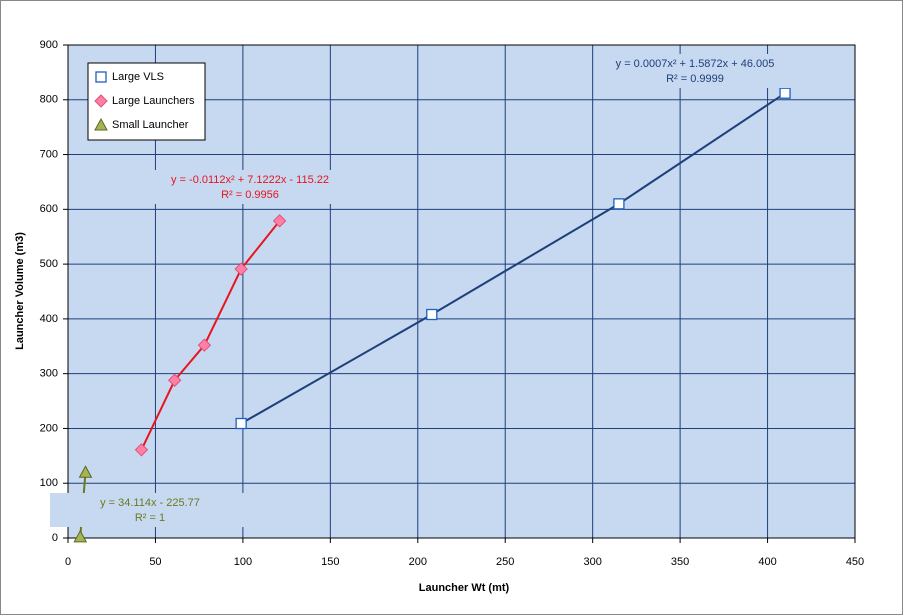  Describe the element at coordinates (49, 374) in the screenshot. I see `y-tick-label: 300` at that location.